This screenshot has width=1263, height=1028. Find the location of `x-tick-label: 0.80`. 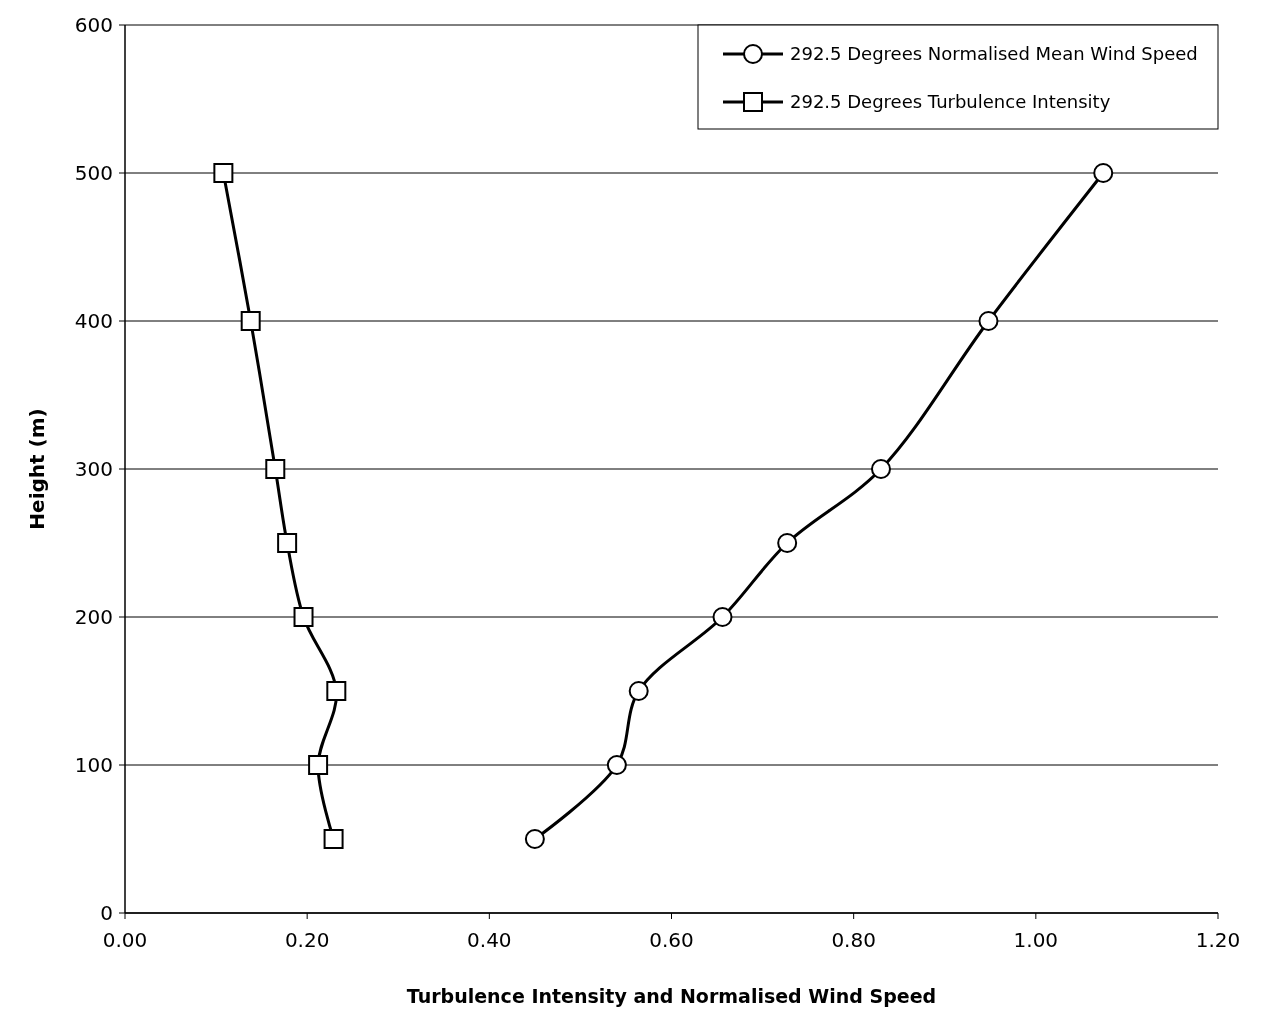

x-tick-label: 0.80 is located at coordinates (853, 940).